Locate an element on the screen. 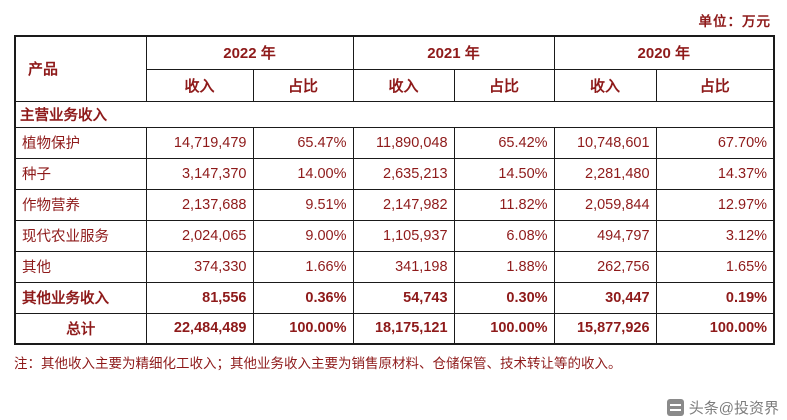 The image size is (787, 420). revenue-cell: 3,147,370 is located at coordinates (199, 173).